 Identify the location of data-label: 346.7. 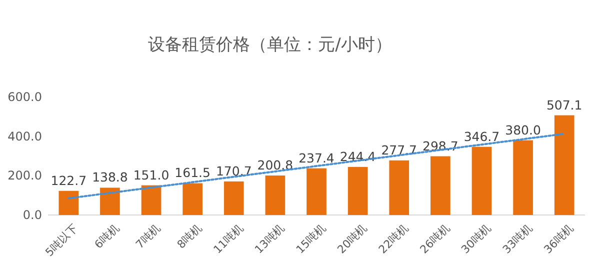
(482, 136).